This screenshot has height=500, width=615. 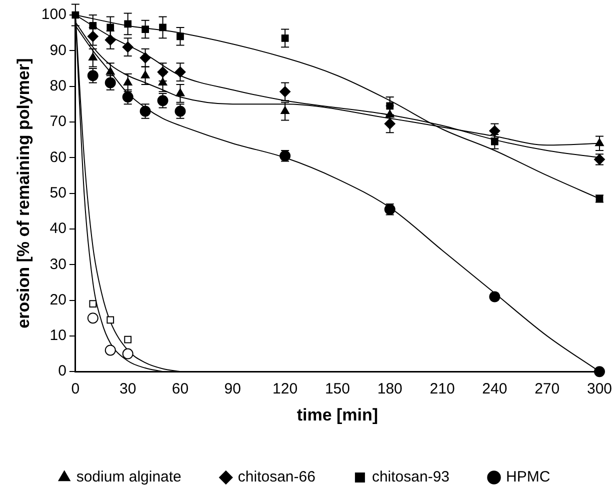 What do you see at coordinates (547, 389) in the screenshot?
I see `x-tick-label: 270` at bounding box center [547, 389].